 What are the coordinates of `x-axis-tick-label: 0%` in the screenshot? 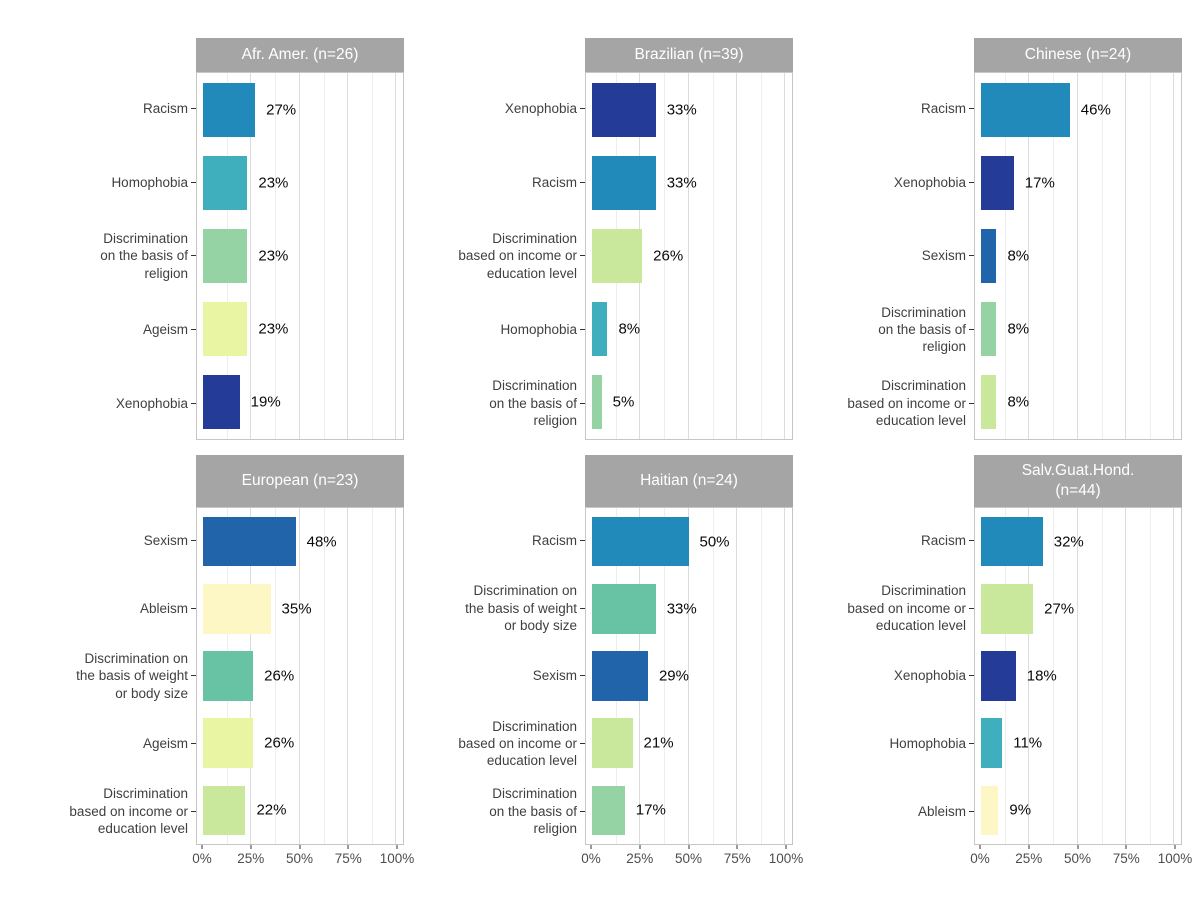 It's located at (980, 858).